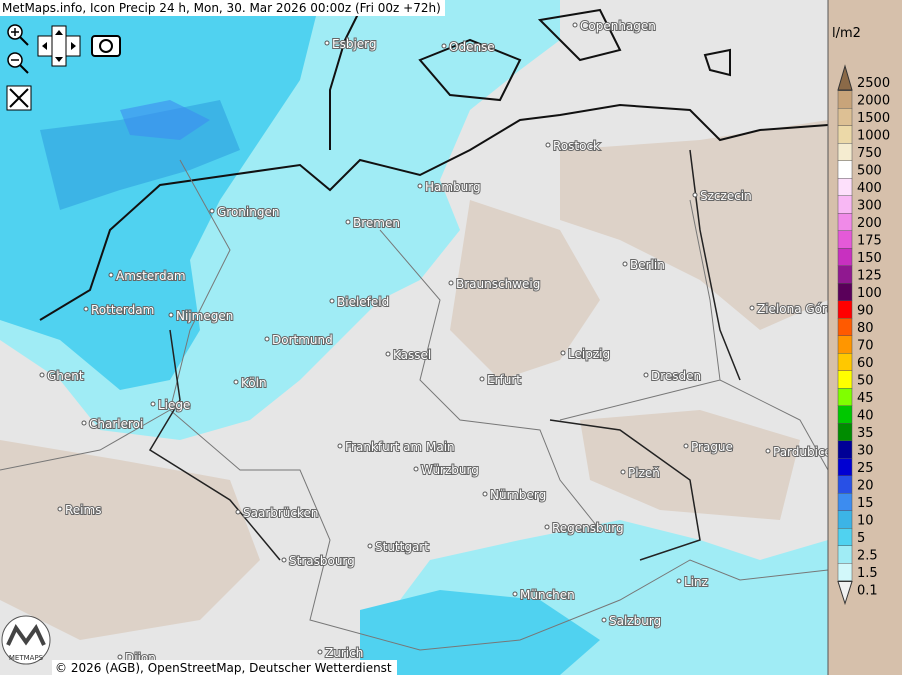 The width and height of the screenshot is (902, 679). Describe the element at coordinates (873, 136) in the screenshot. I see `legend-label: 1000` at that location.